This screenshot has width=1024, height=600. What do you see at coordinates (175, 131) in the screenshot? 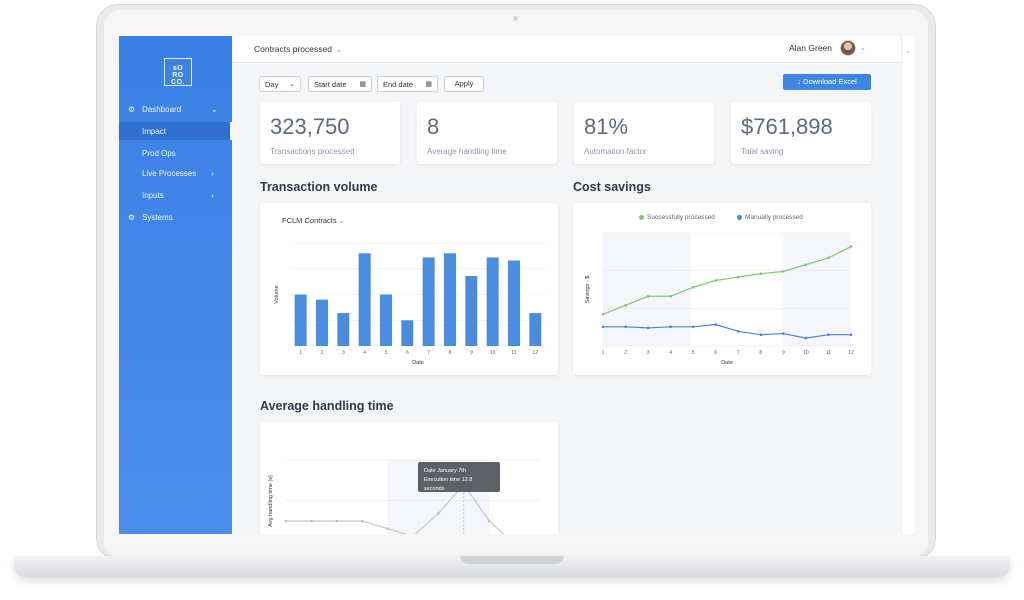
I see `sidebar-item-impact: Impact` at bounding box center [175, 131].